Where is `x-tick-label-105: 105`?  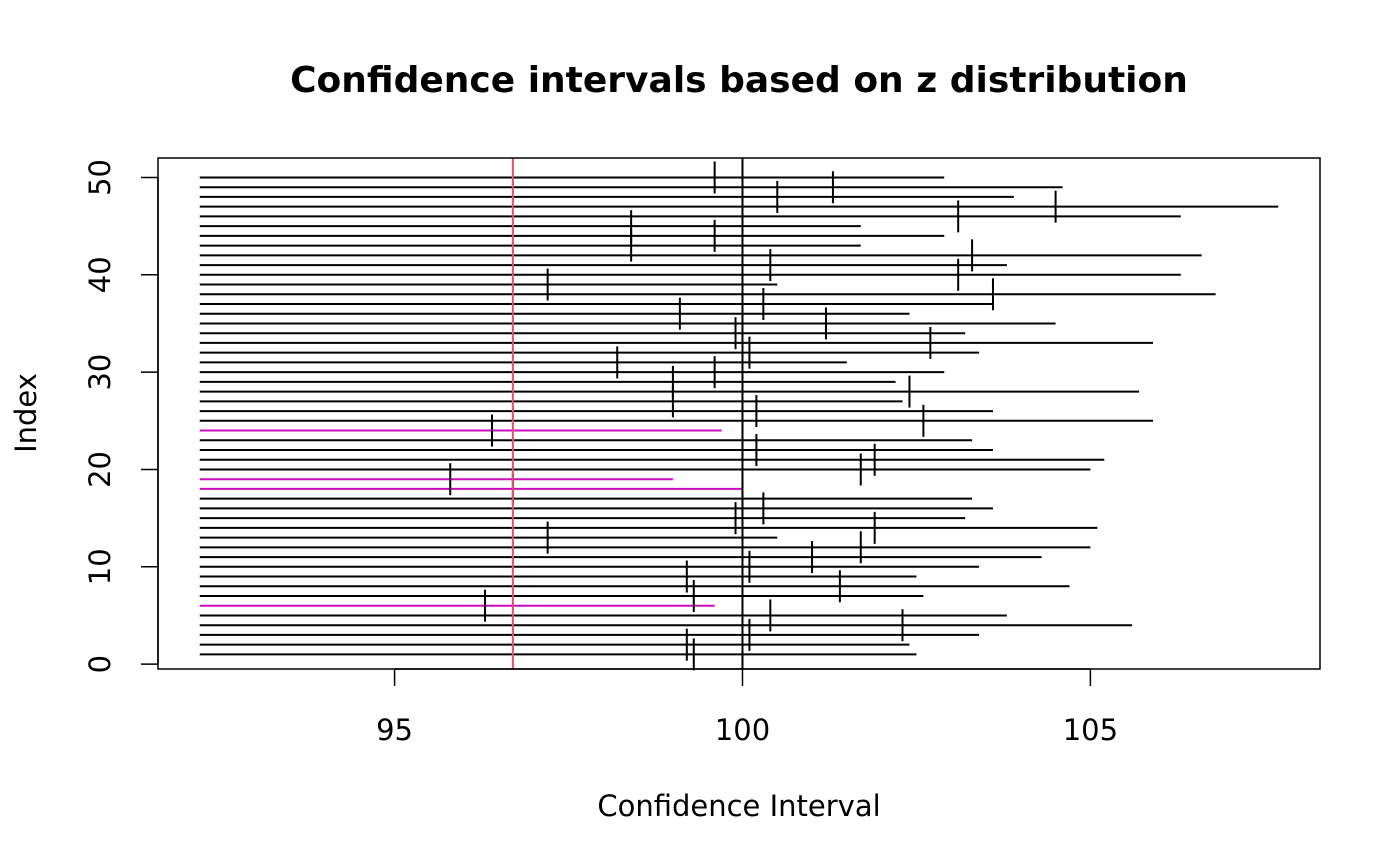 x-tick-label-105: 105 is located at coordinates (1090, 730).